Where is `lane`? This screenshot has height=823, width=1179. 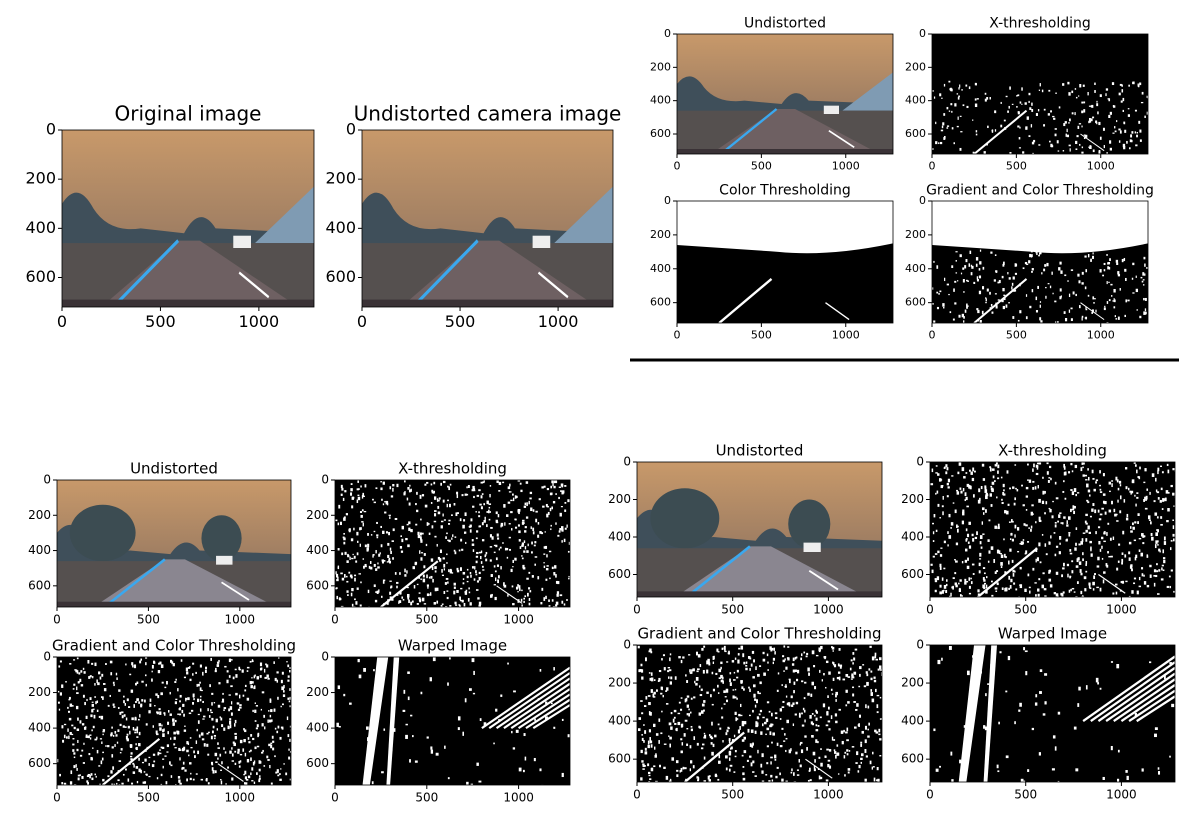
lane is located at coordinates (1092, 142).